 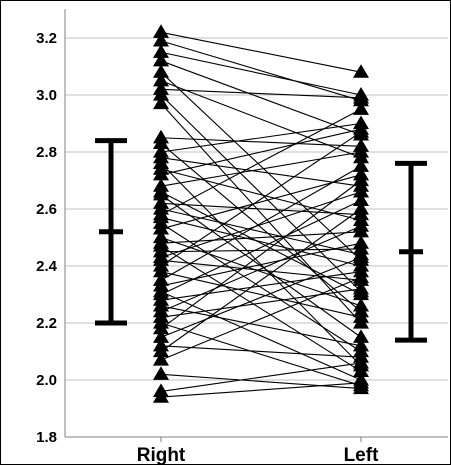 What do you see at coordinates (46, 323) in the screenshot?
I see `y-tick-label: 2.2` at bounding box center [46, 323].